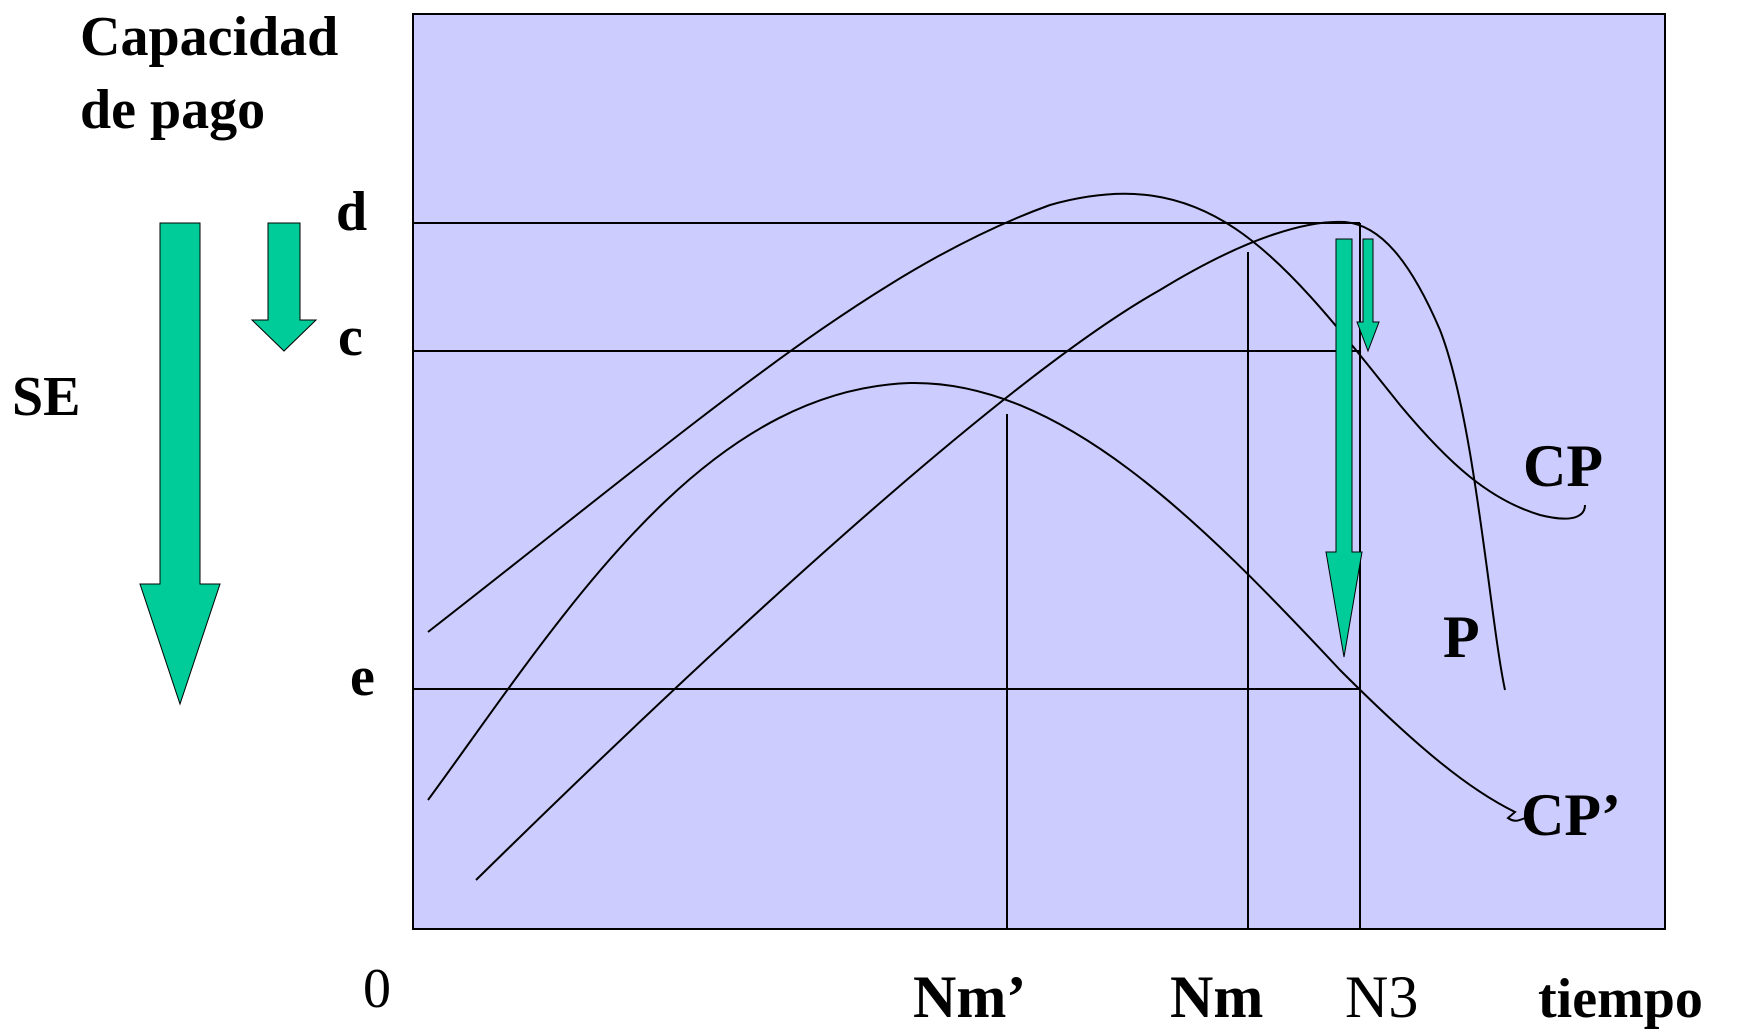  Describe the element at coordinates (172, 110) in the screenshot. I see `y-title-line2: de pago` at that location.